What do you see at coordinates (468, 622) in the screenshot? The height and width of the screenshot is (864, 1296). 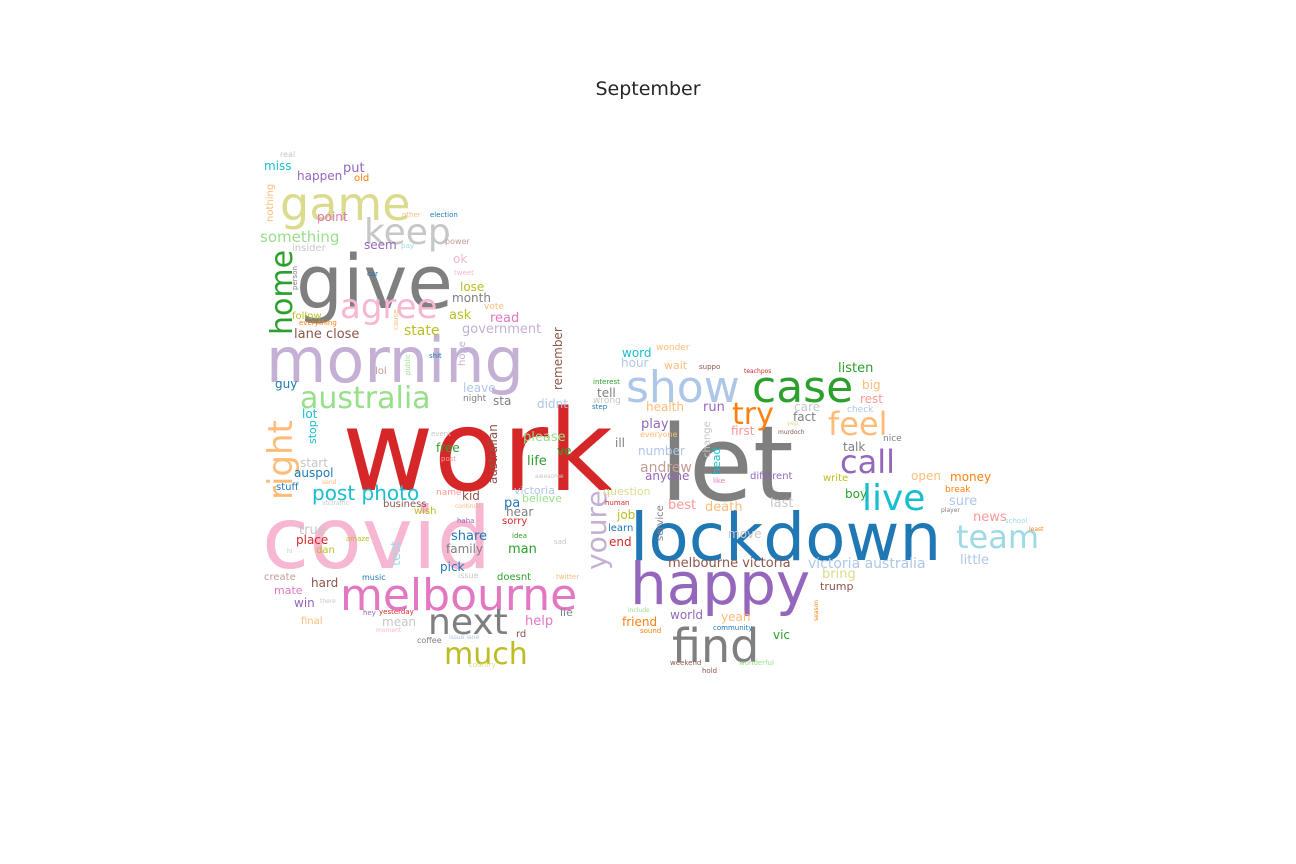 I see `cloud-word: next` at bounding box center [468, 622].